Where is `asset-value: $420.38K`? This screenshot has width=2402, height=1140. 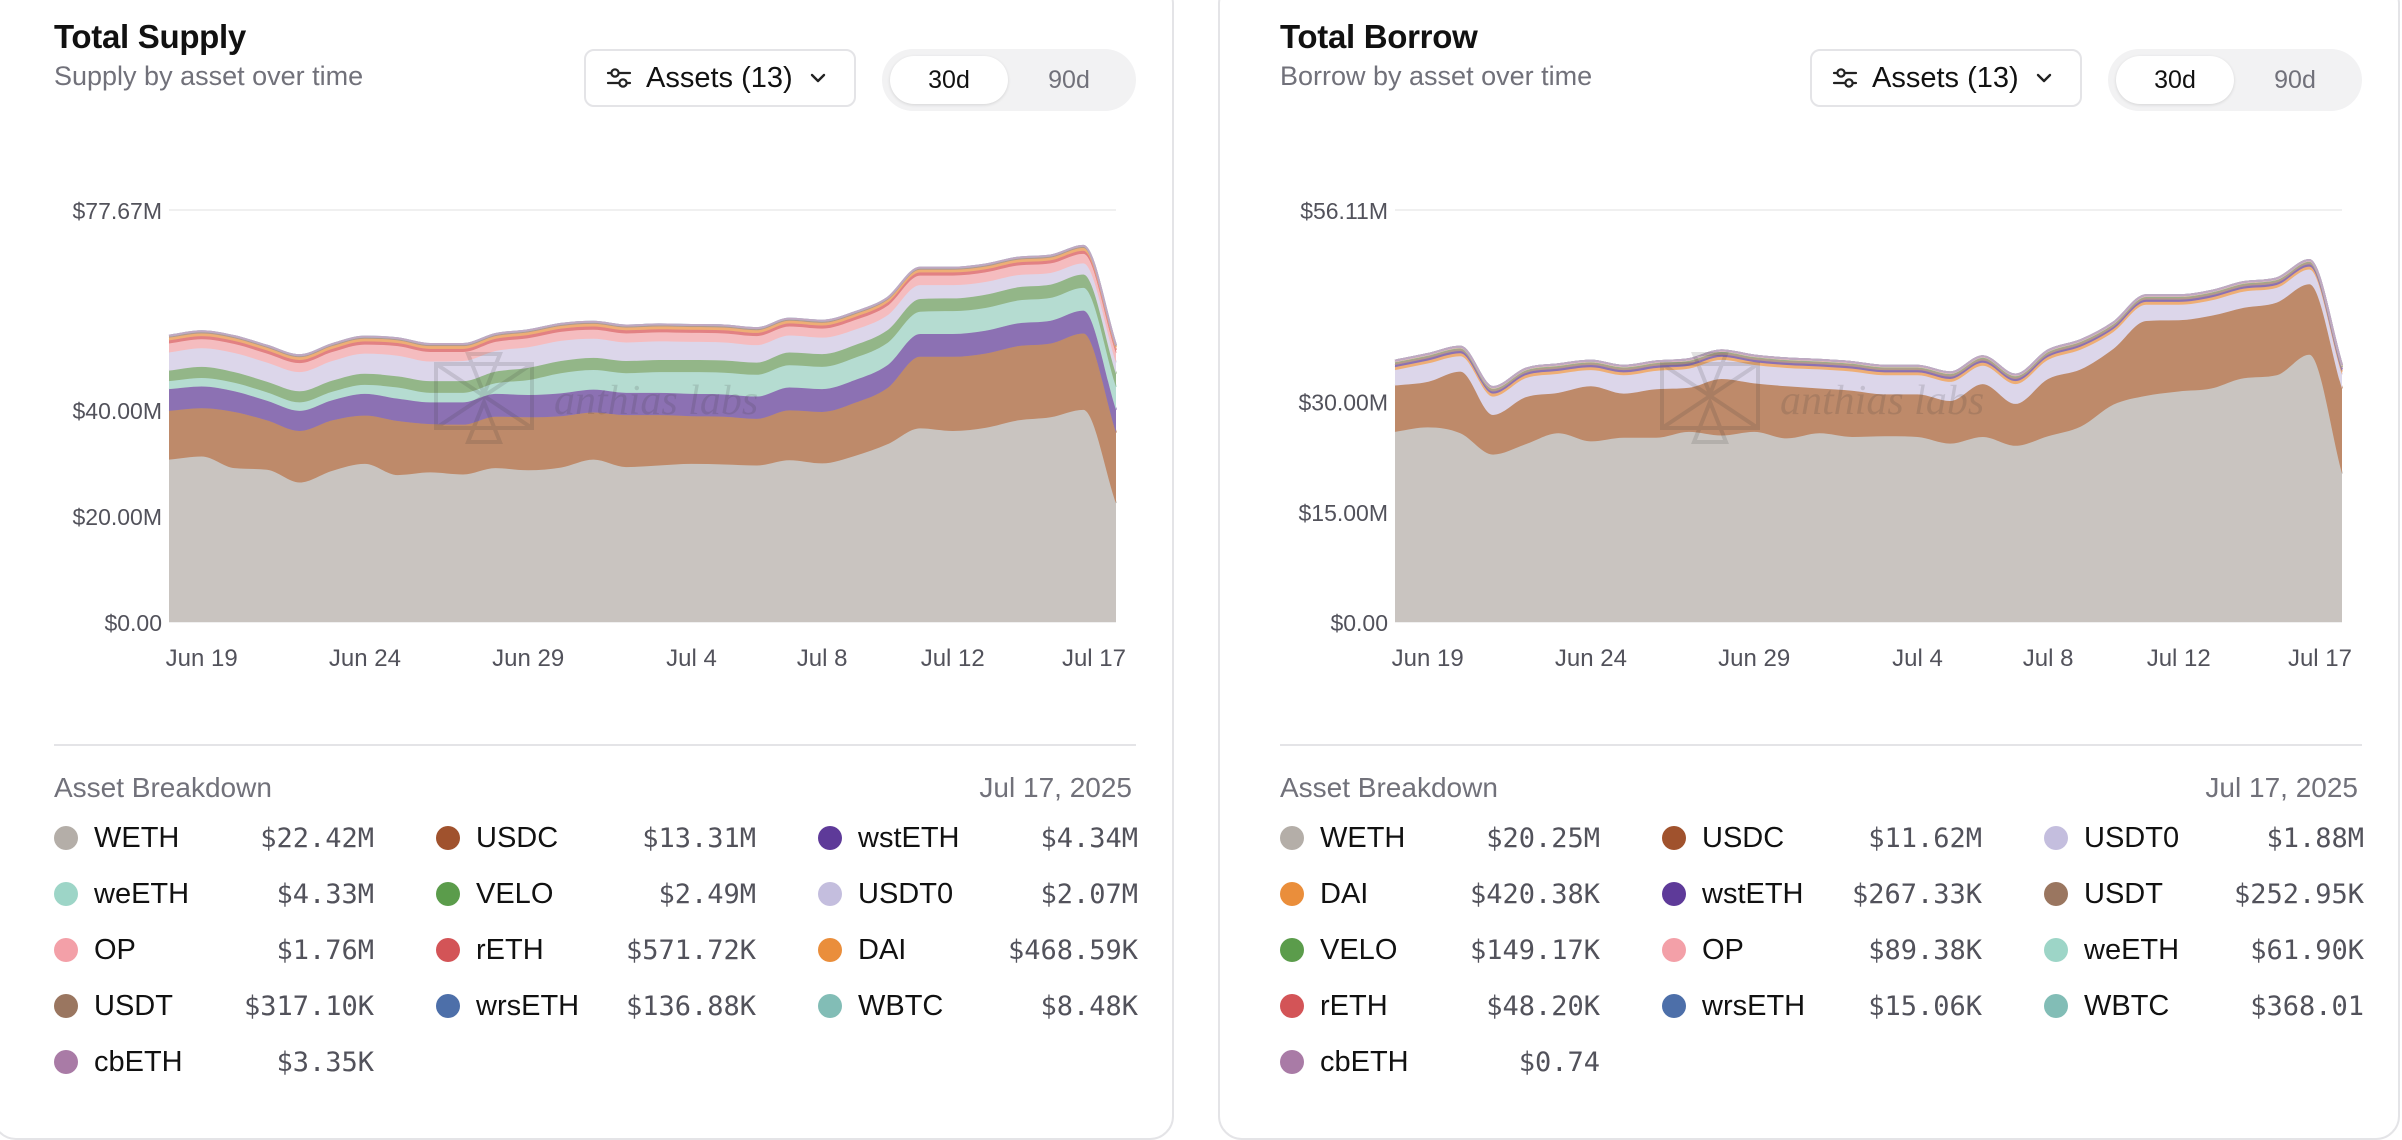 asset-value: $420.38K is located at coordinates (1534, 894).